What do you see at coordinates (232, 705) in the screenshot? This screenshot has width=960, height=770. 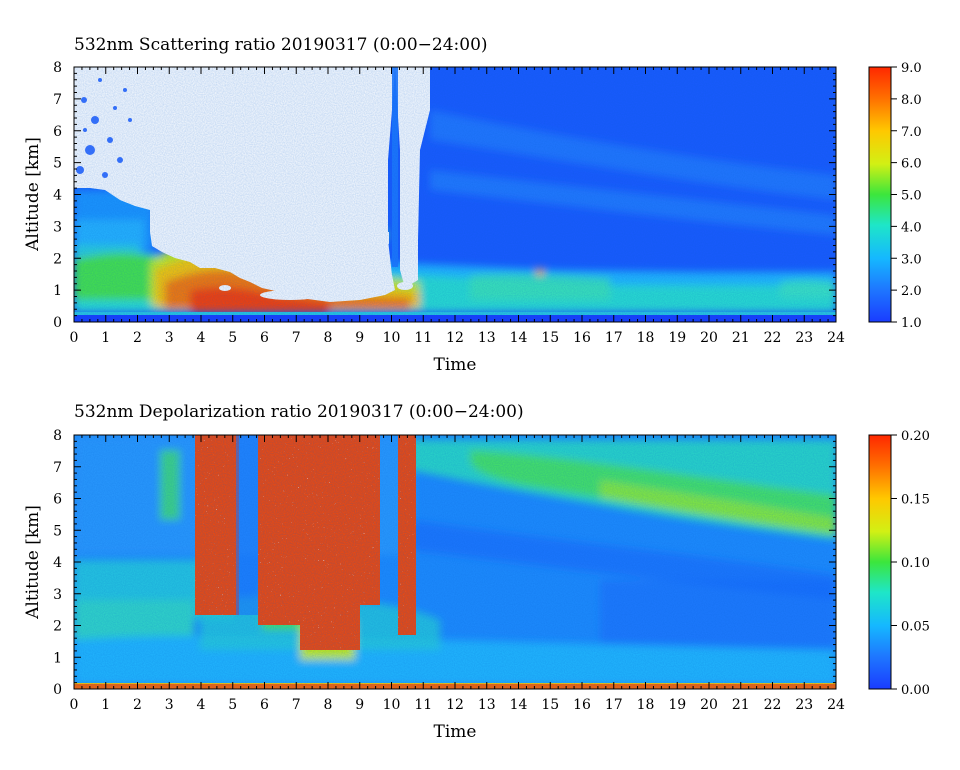 I see `depolarization-x-tick-label: 5` at bounding box center [232, 705].